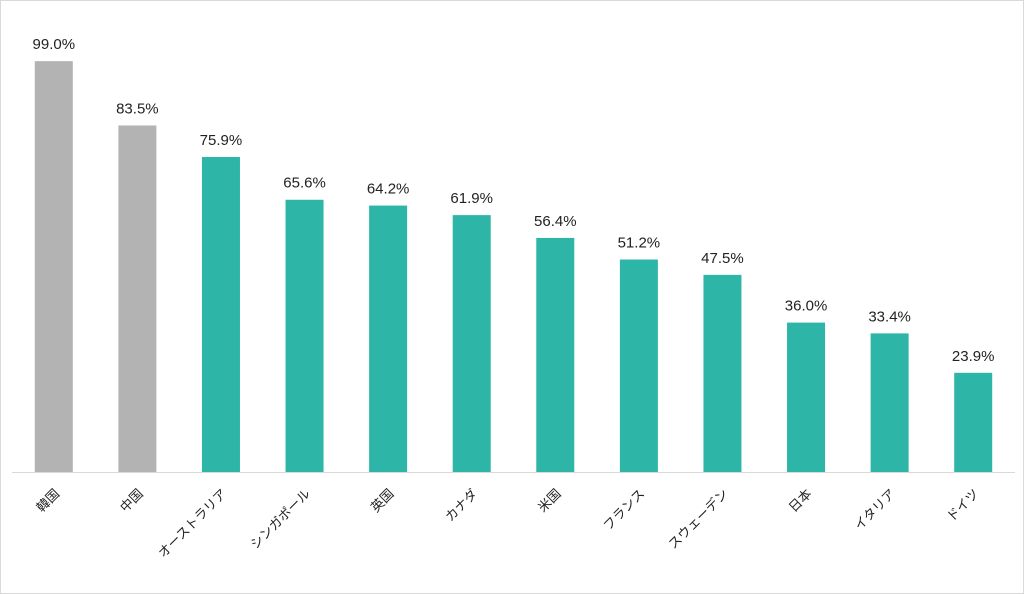 Image resolution: width=1024 pixels, height=594 pixels. What do you see at coordinates (639, 242) in the screenshot?
I see `value-label: 51.2%` at bounding box center [639, 242].